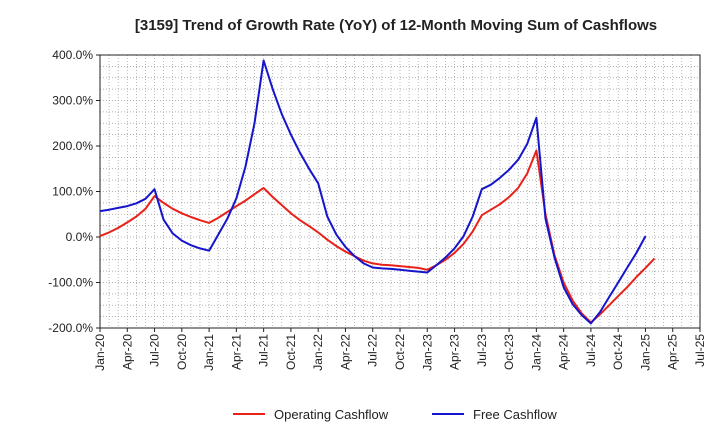  Describe the element at coordinates (264, 350) in the screenshot. I see `x-tick-label: Jul-21` at that location.